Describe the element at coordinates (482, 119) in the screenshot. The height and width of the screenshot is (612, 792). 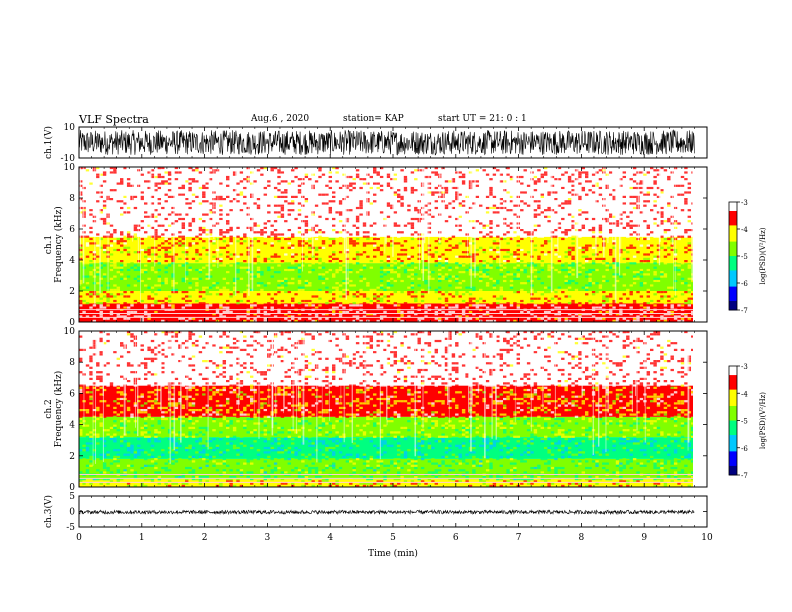
I see `start-time-label: start UT = 21: 0 : 1` at that location.